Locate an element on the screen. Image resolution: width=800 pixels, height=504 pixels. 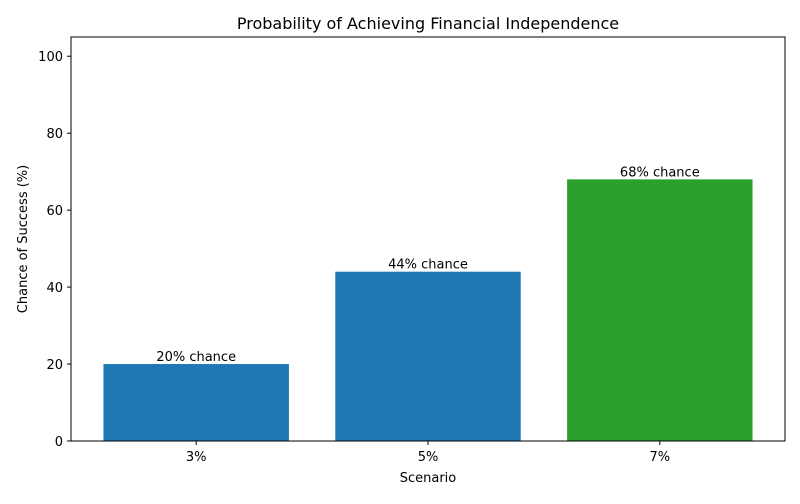
x-tick-label: 3% is located at coordinates (196, 457).